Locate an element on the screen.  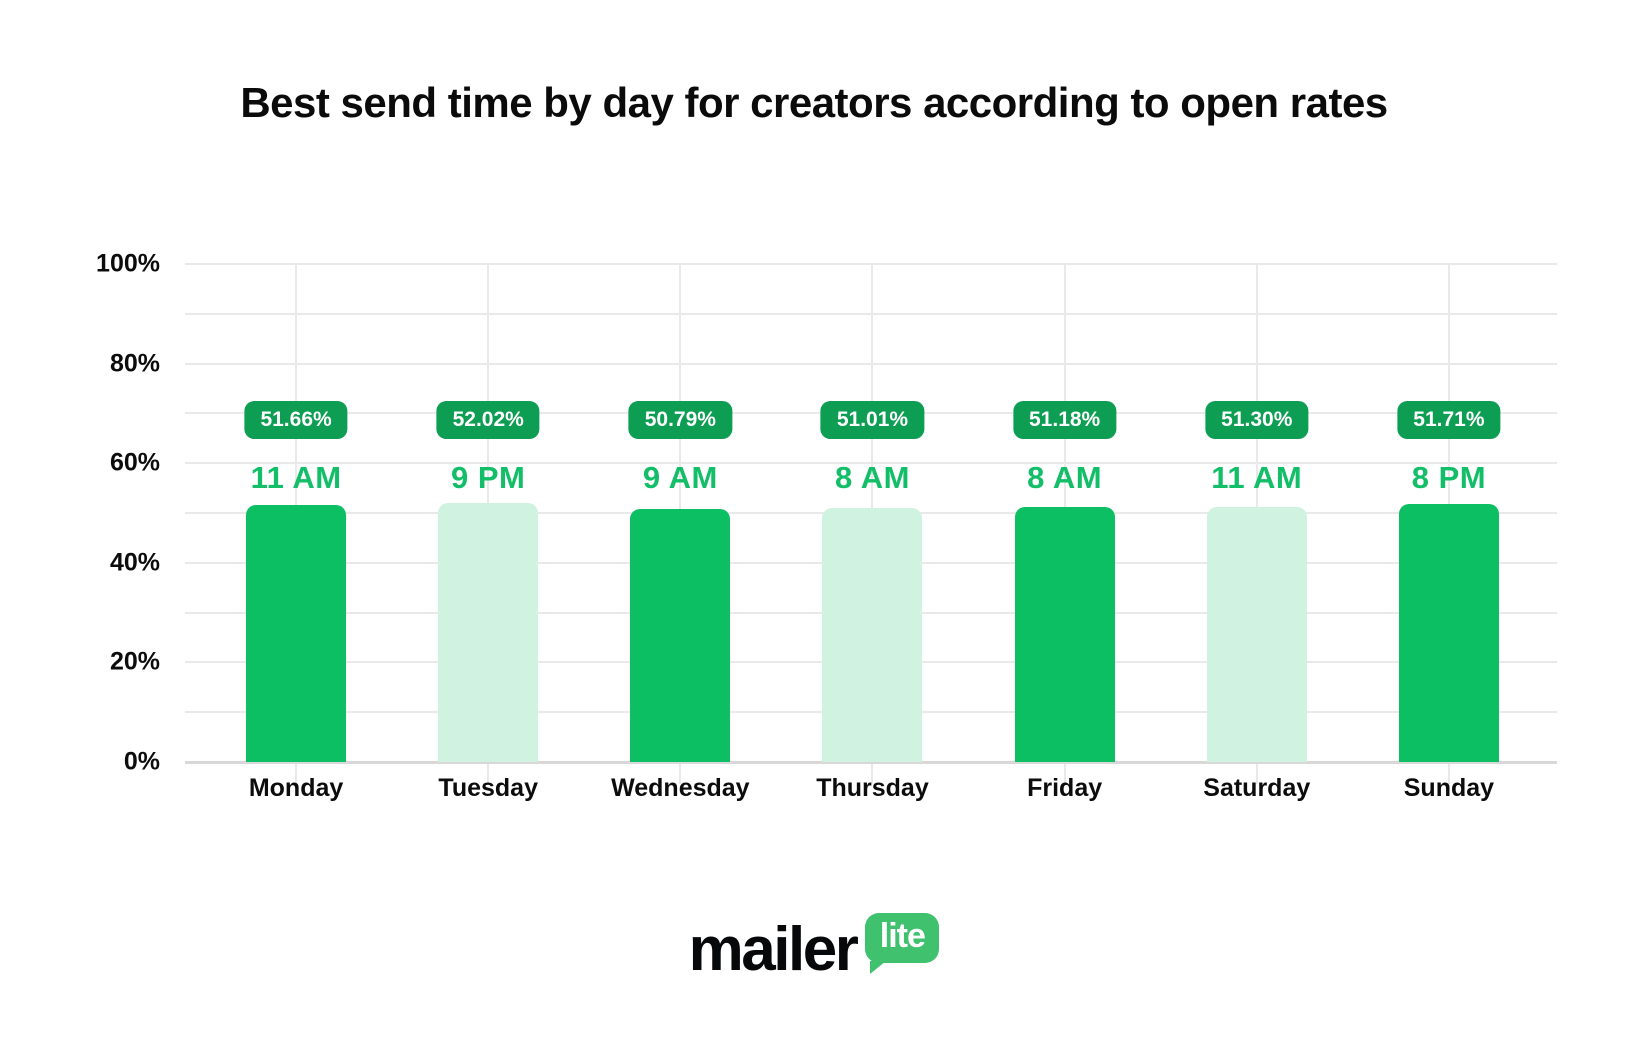
best-time-label: 9 PM is located at coordinates (488, 477).